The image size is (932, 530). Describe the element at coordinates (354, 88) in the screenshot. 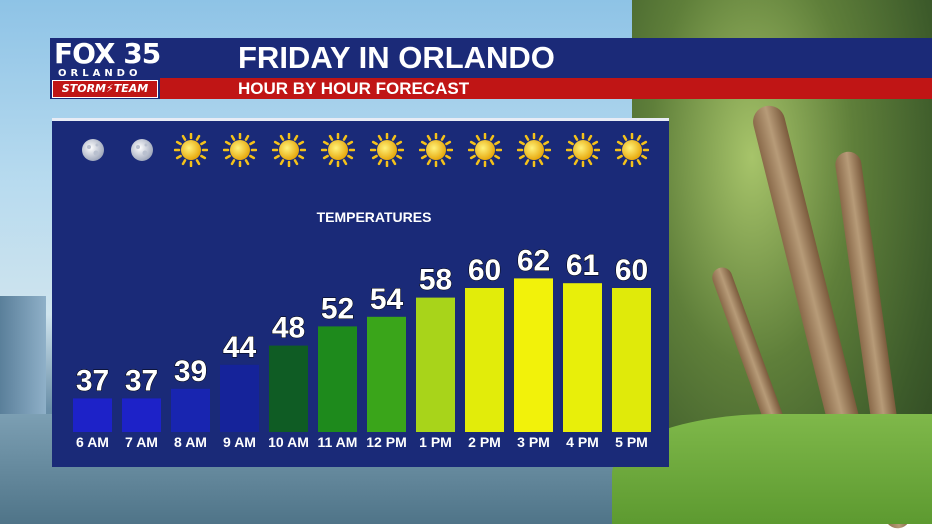

I see `page-subtitle: HOUR BY HOUR FORECAST` at that location.